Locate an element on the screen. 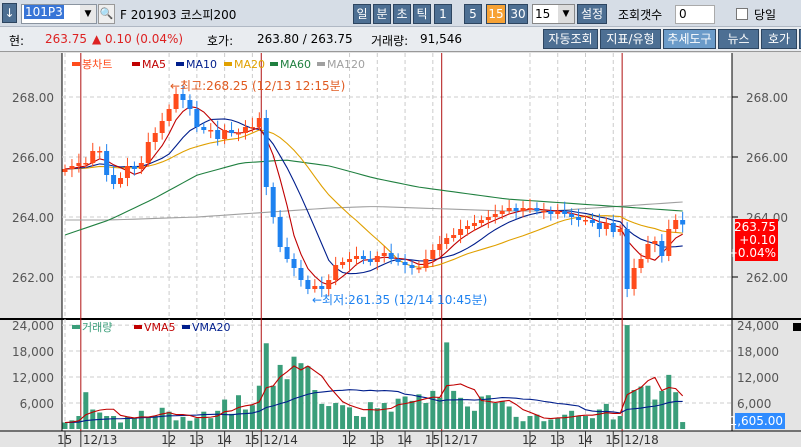 The width and height of the screenshot is (801, 447). period-button-30: 30 is located at coordinates (518, 14).